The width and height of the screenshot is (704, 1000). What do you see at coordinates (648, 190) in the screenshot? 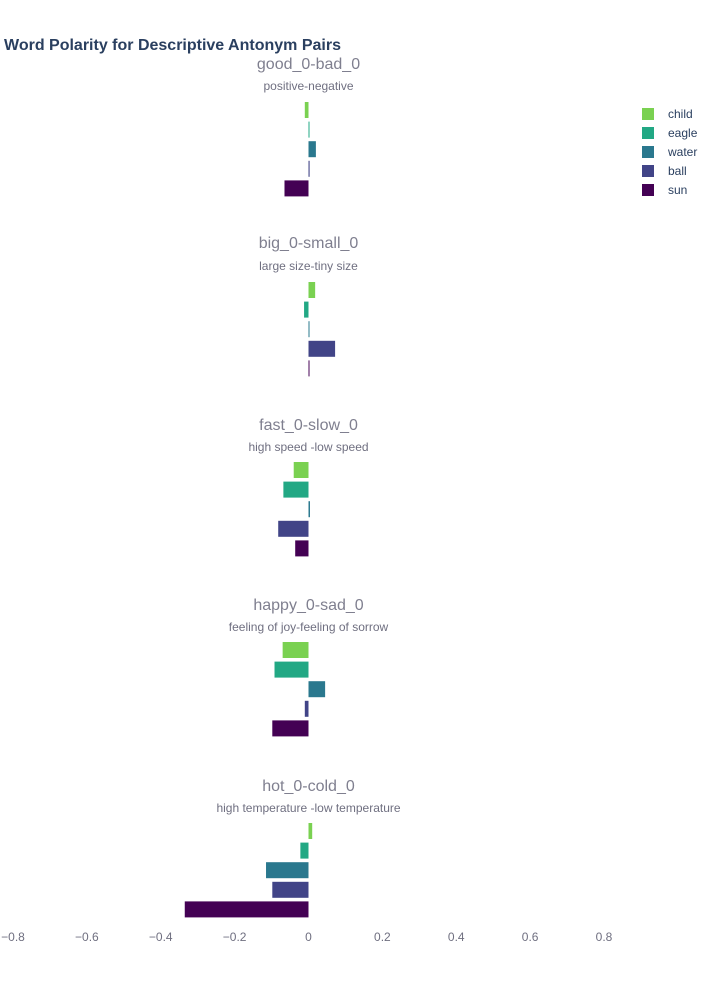
I see `legend-swatch-sun` at bounding box center [648, 190].